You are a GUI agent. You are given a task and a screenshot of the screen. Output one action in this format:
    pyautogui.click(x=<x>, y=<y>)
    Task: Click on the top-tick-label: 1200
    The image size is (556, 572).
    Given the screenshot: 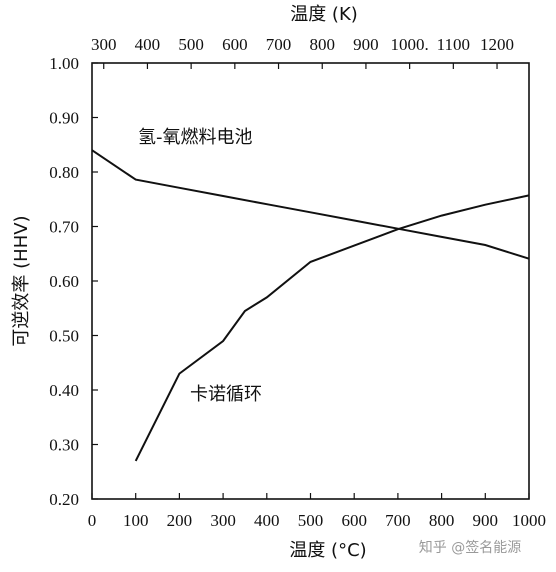 What is the action you would take?
    pyautogui.click(x=497, y=44)
    